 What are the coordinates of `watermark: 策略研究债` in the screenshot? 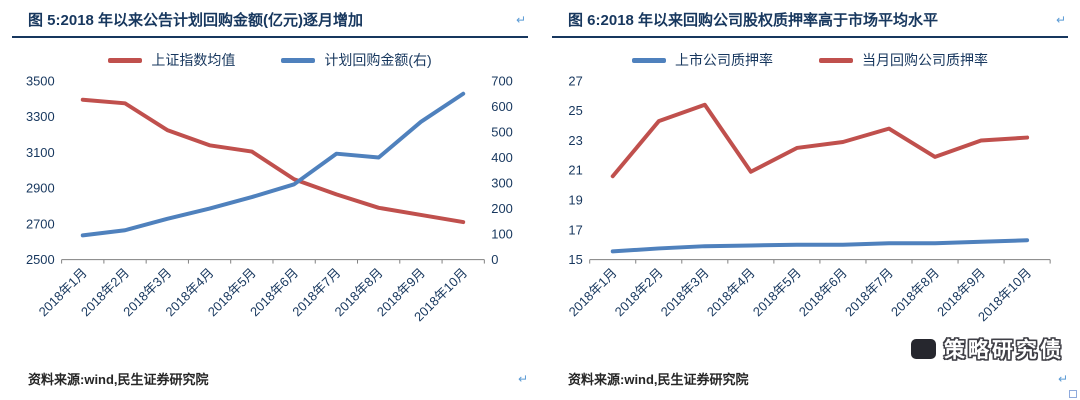 It's located at (987, 349).